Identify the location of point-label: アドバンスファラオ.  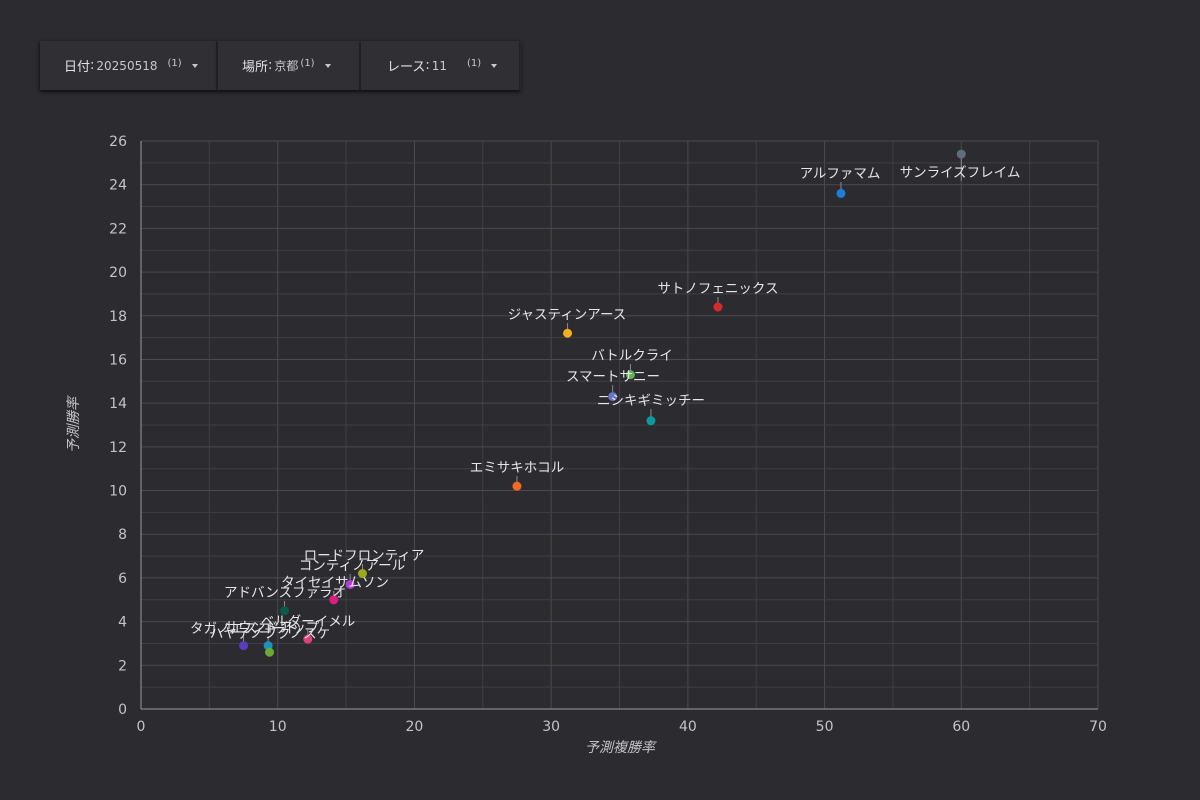
(285, 593).